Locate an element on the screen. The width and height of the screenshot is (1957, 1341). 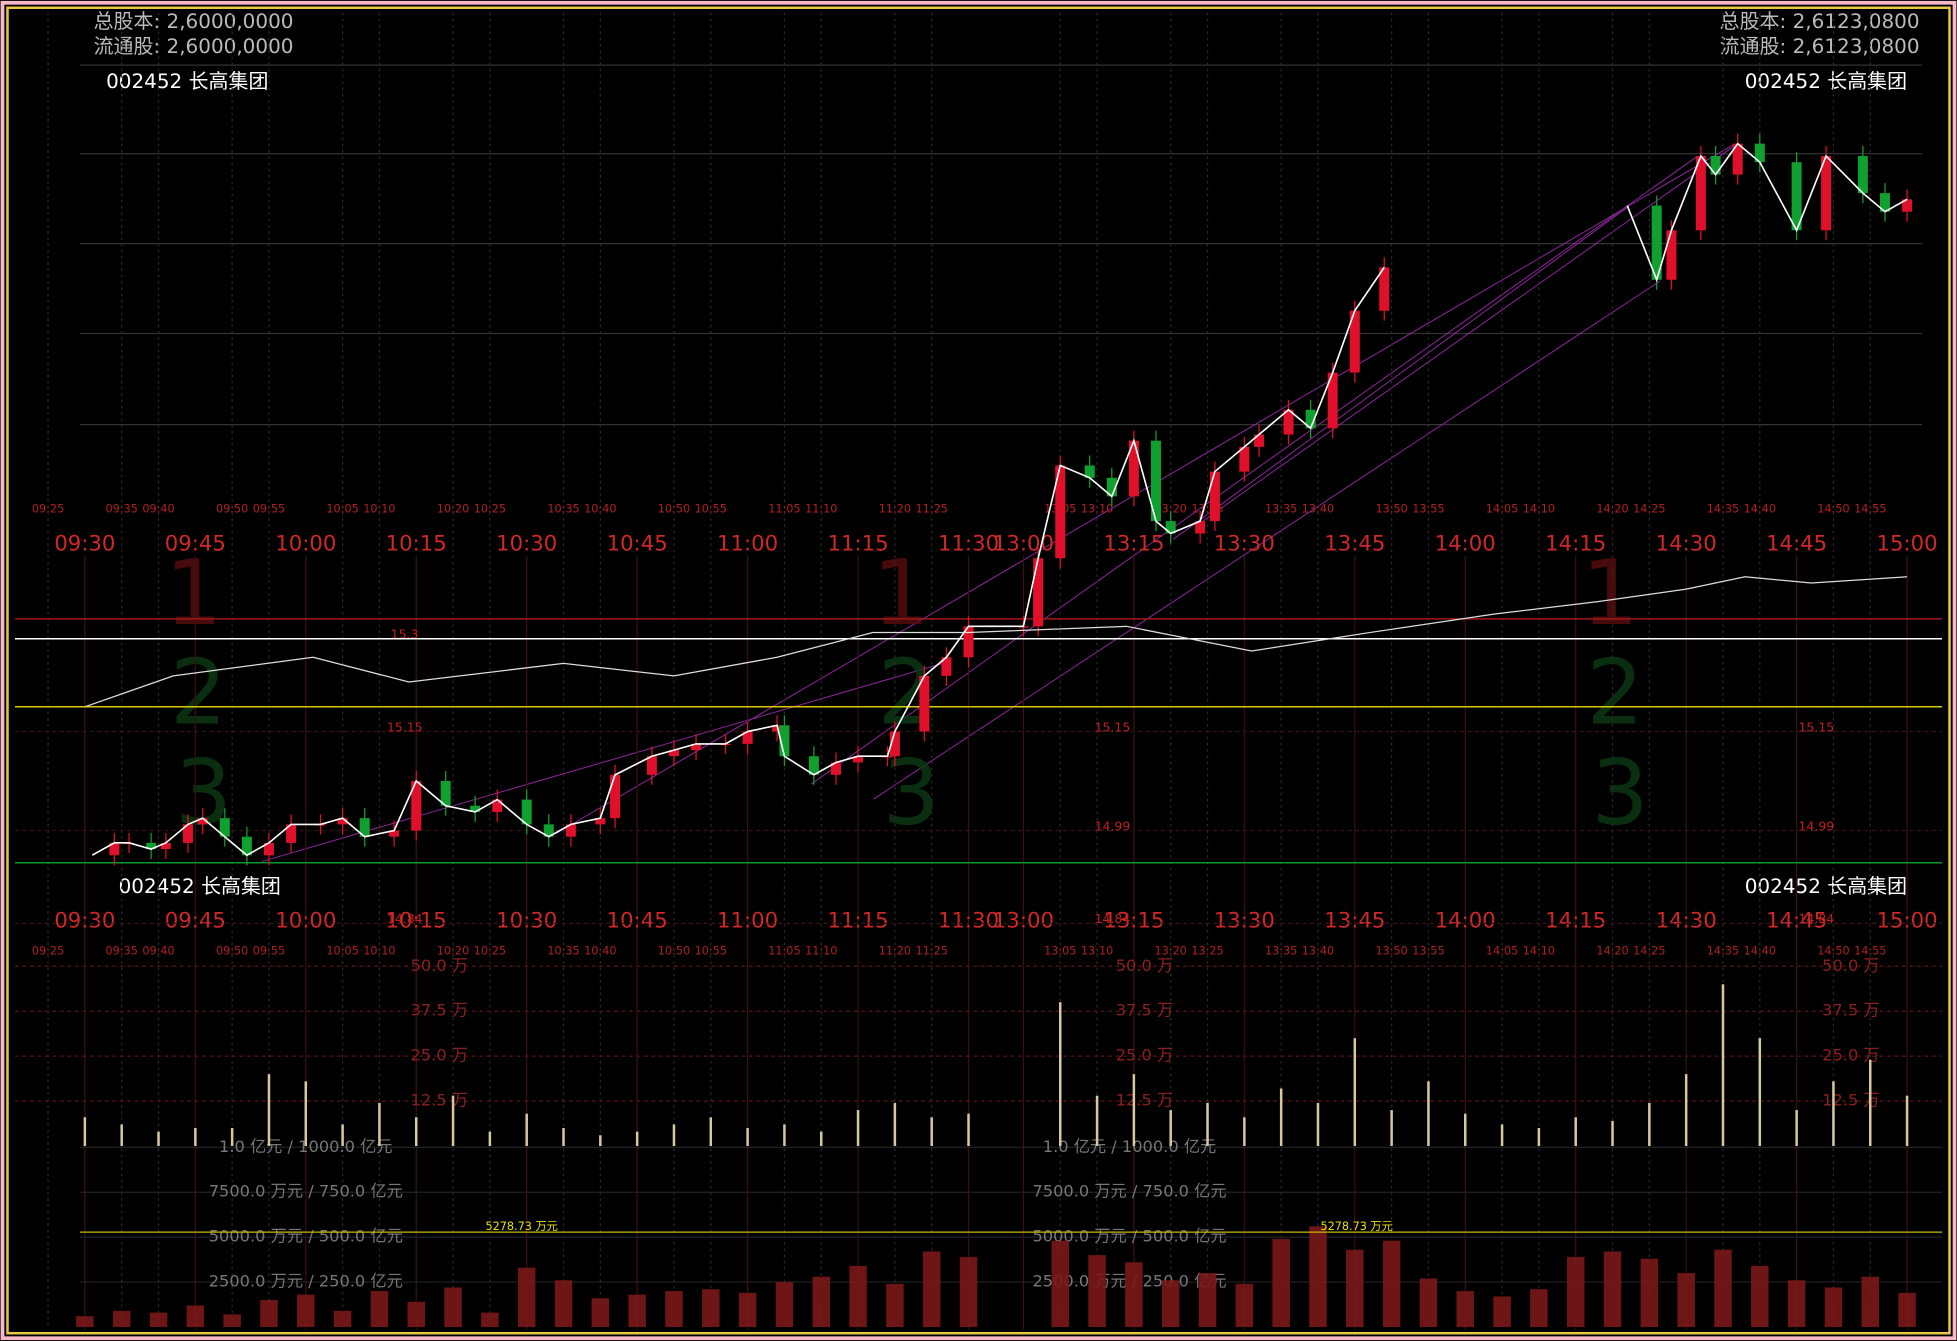
minor-time-label: 13:20 is located at coordinates (1171, 508).